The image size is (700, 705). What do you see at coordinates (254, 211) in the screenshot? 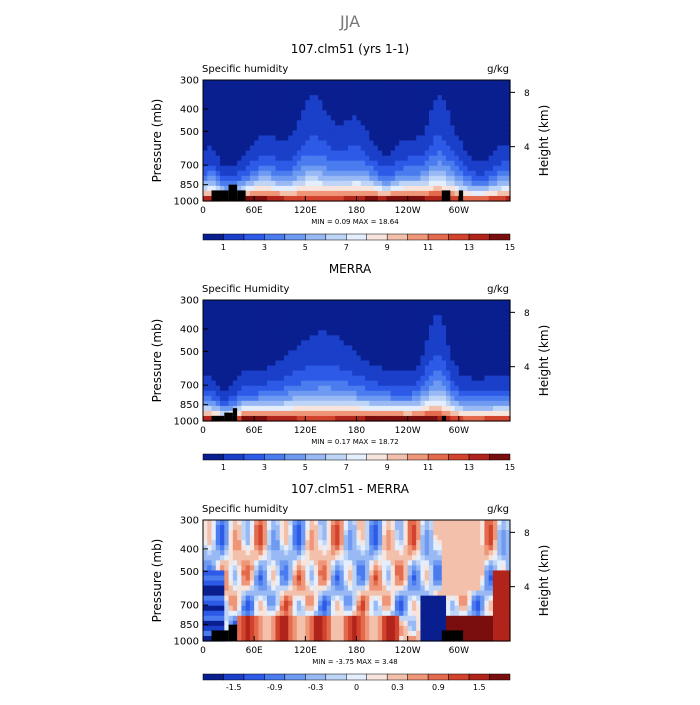
I see `x-tick-label: 60E` at bounding box center [254, 211].